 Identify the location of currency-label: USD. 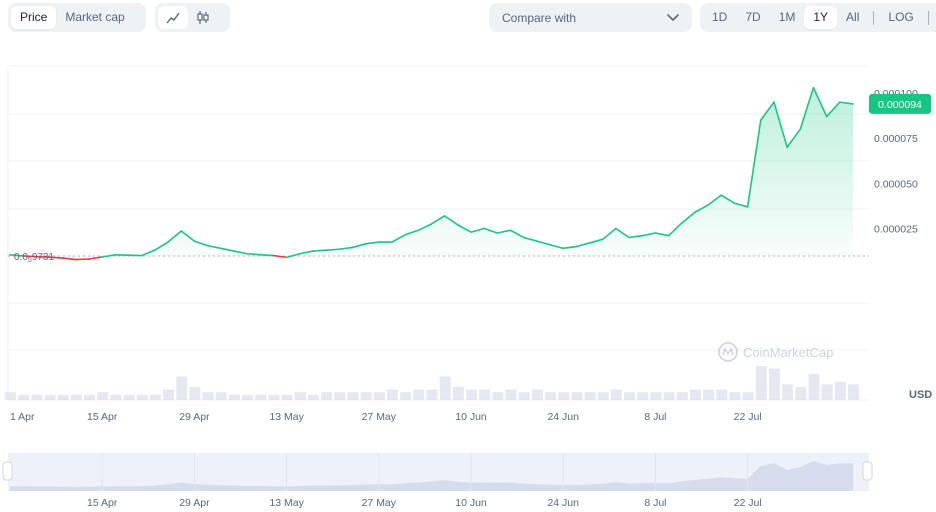
(921, 395).